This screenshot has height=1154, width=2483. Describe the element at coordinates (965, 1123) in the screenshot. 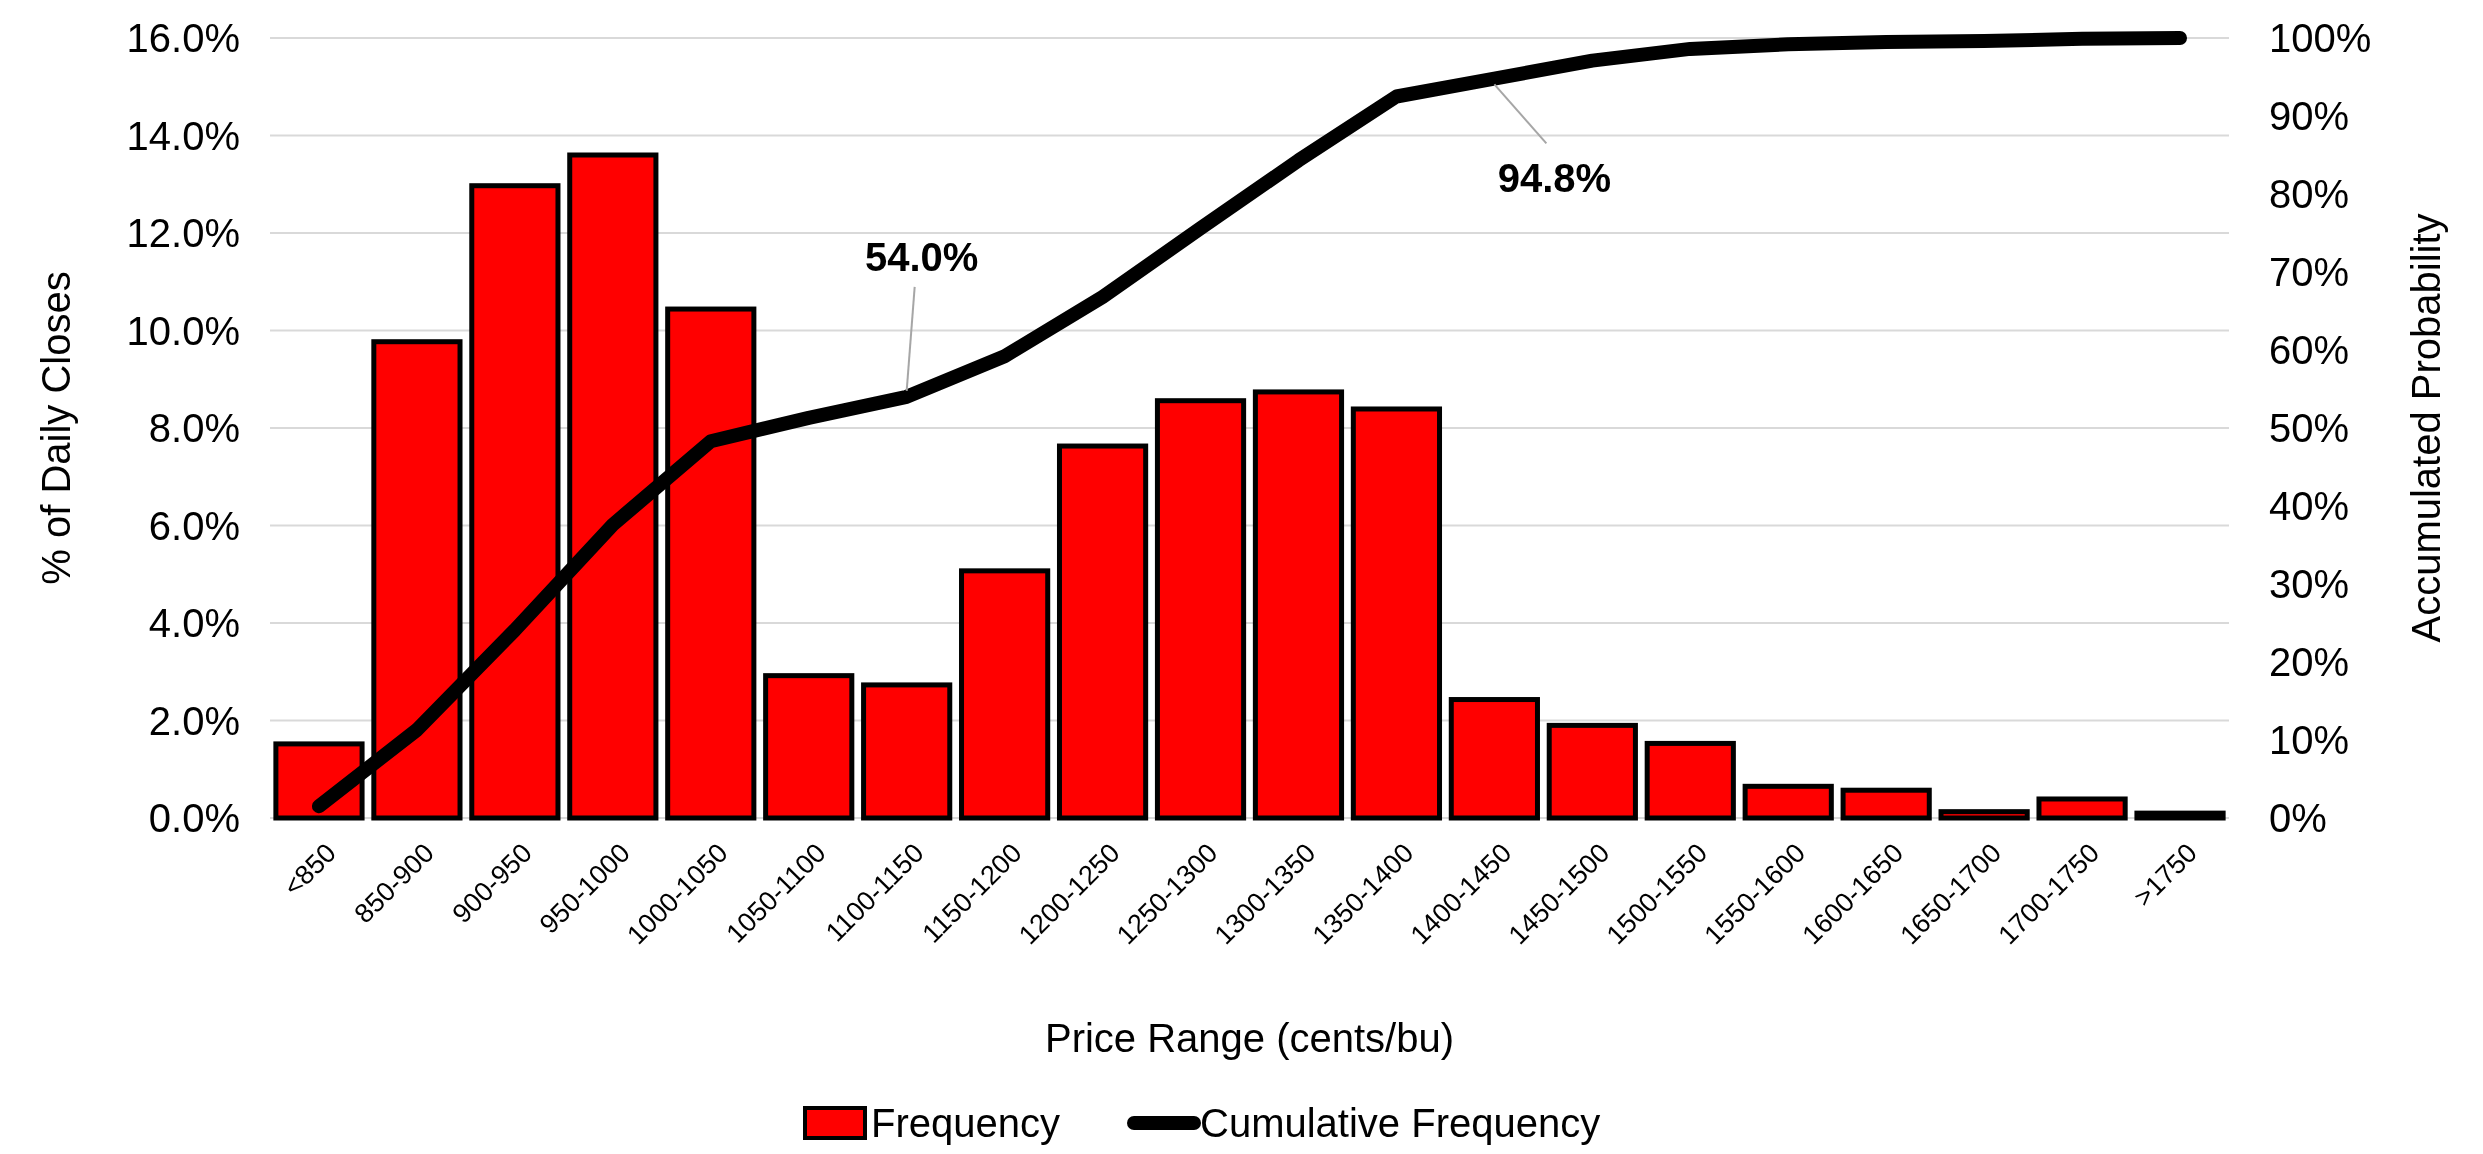

I see `legend-label: Frequency` at that location.